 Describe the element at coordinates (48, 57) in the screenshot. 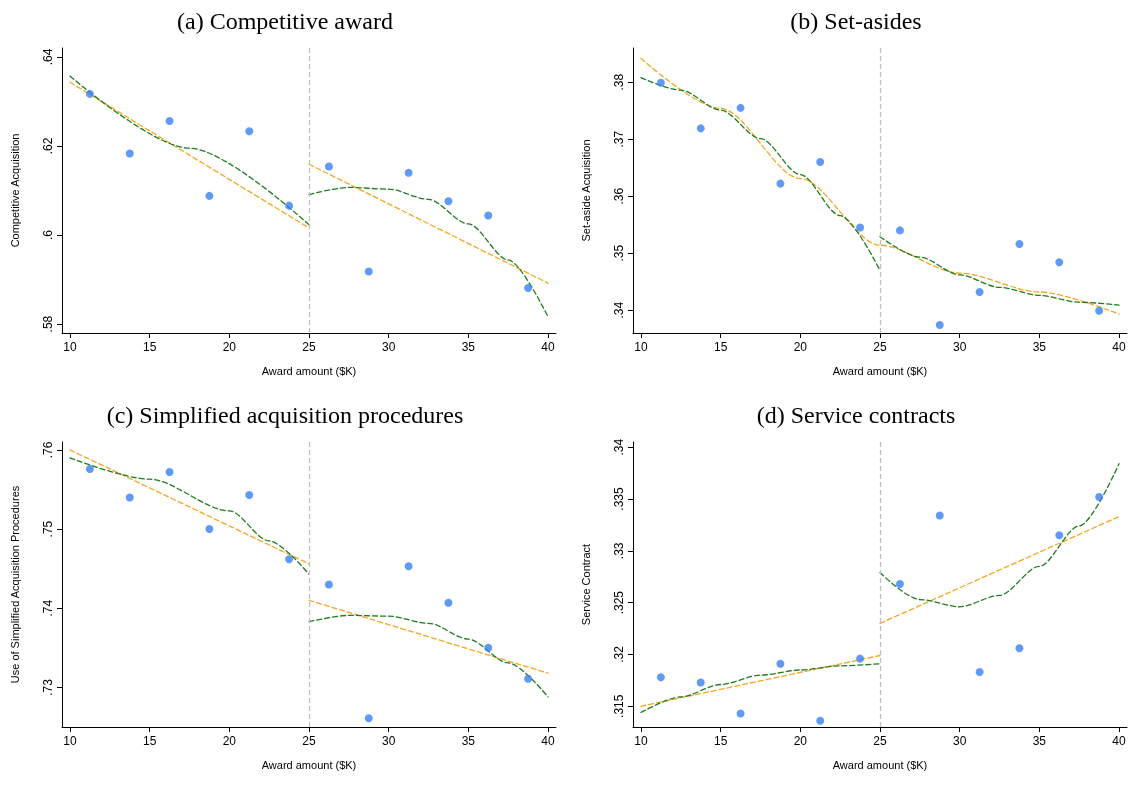

I see `y-tick-label: .64` at that location.